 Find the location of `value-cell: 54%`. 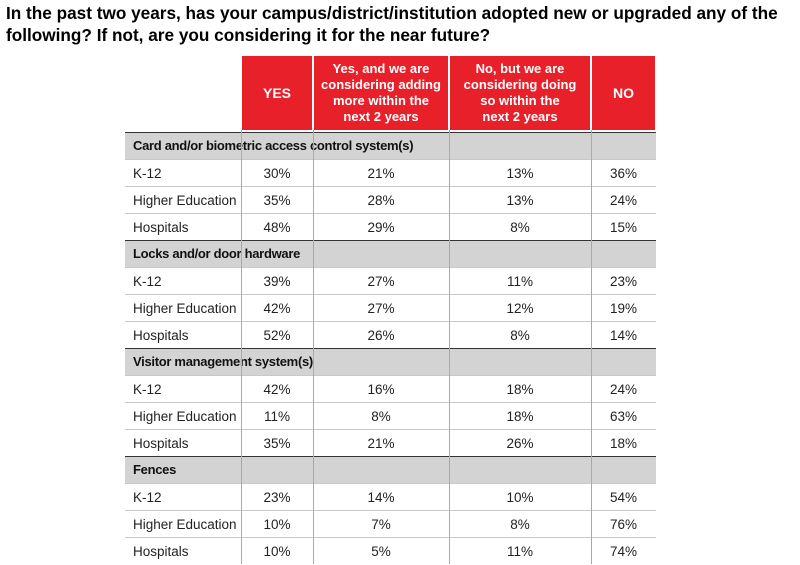

value-cell: 54% is located at coordinates (623, 497).